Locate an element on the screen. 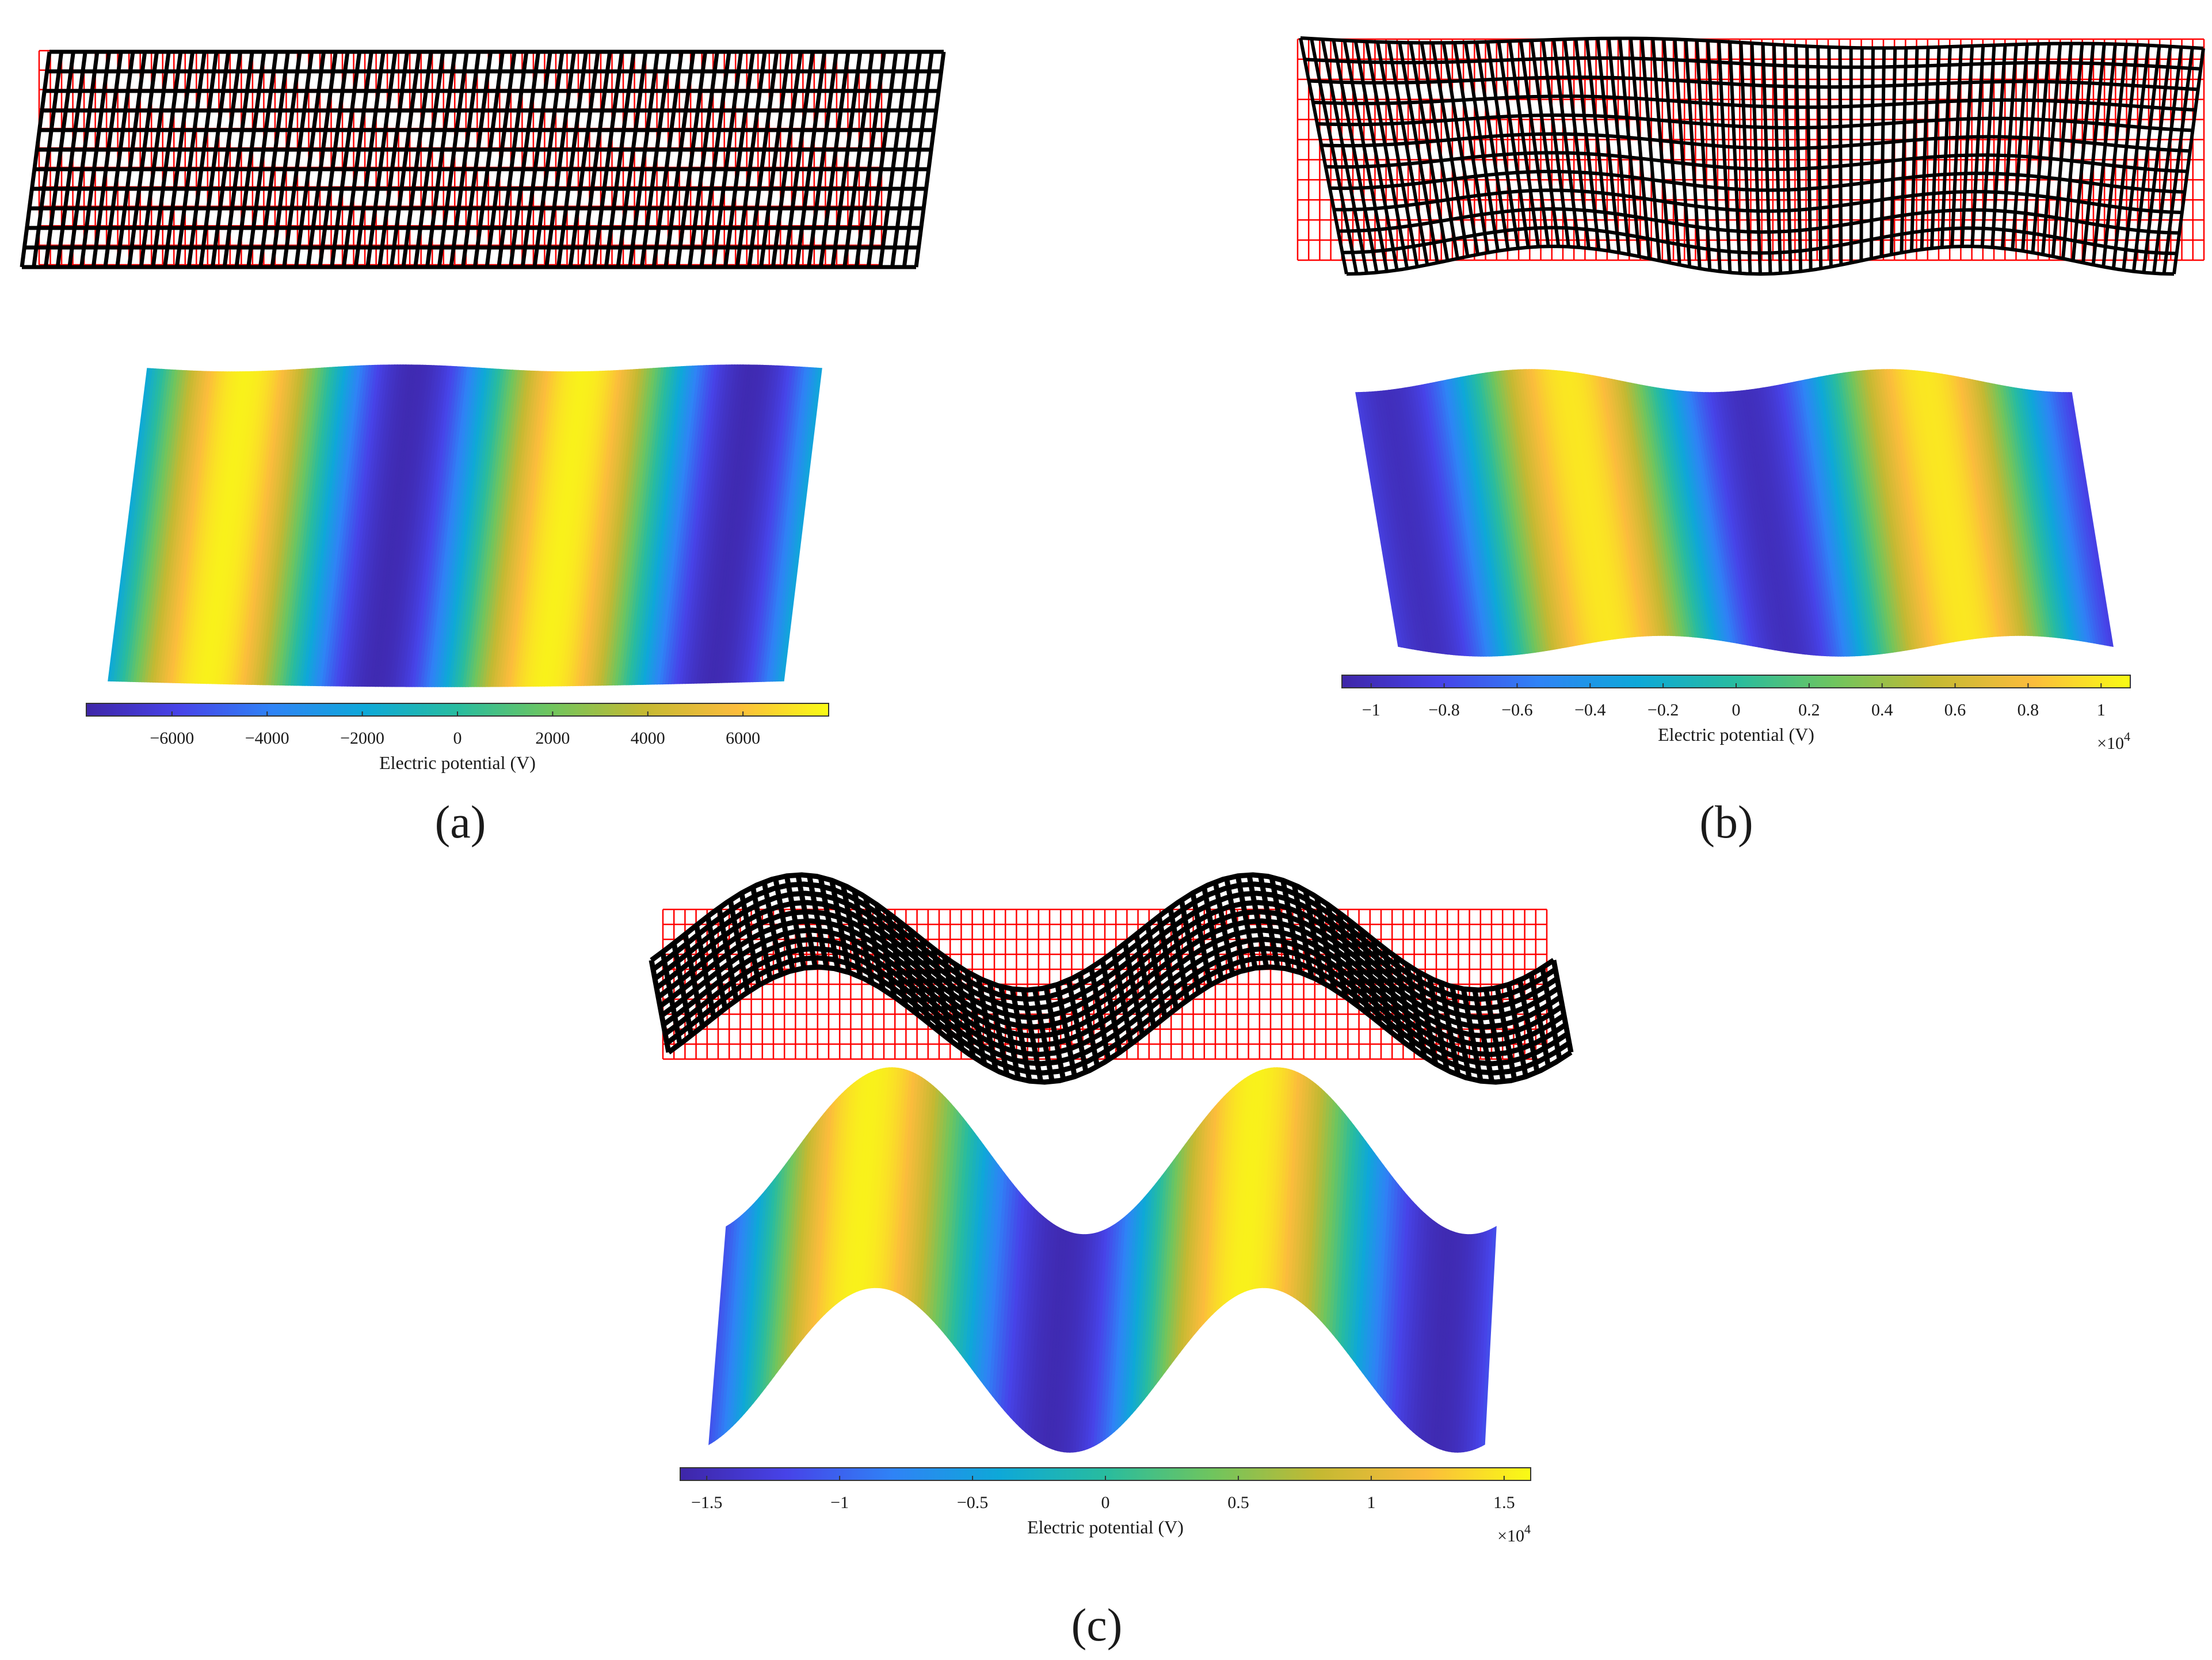 This screenshot has height=1660, width=2212. colorbar-title: Electric potential (V) is located at coordinates (1105, 1527).